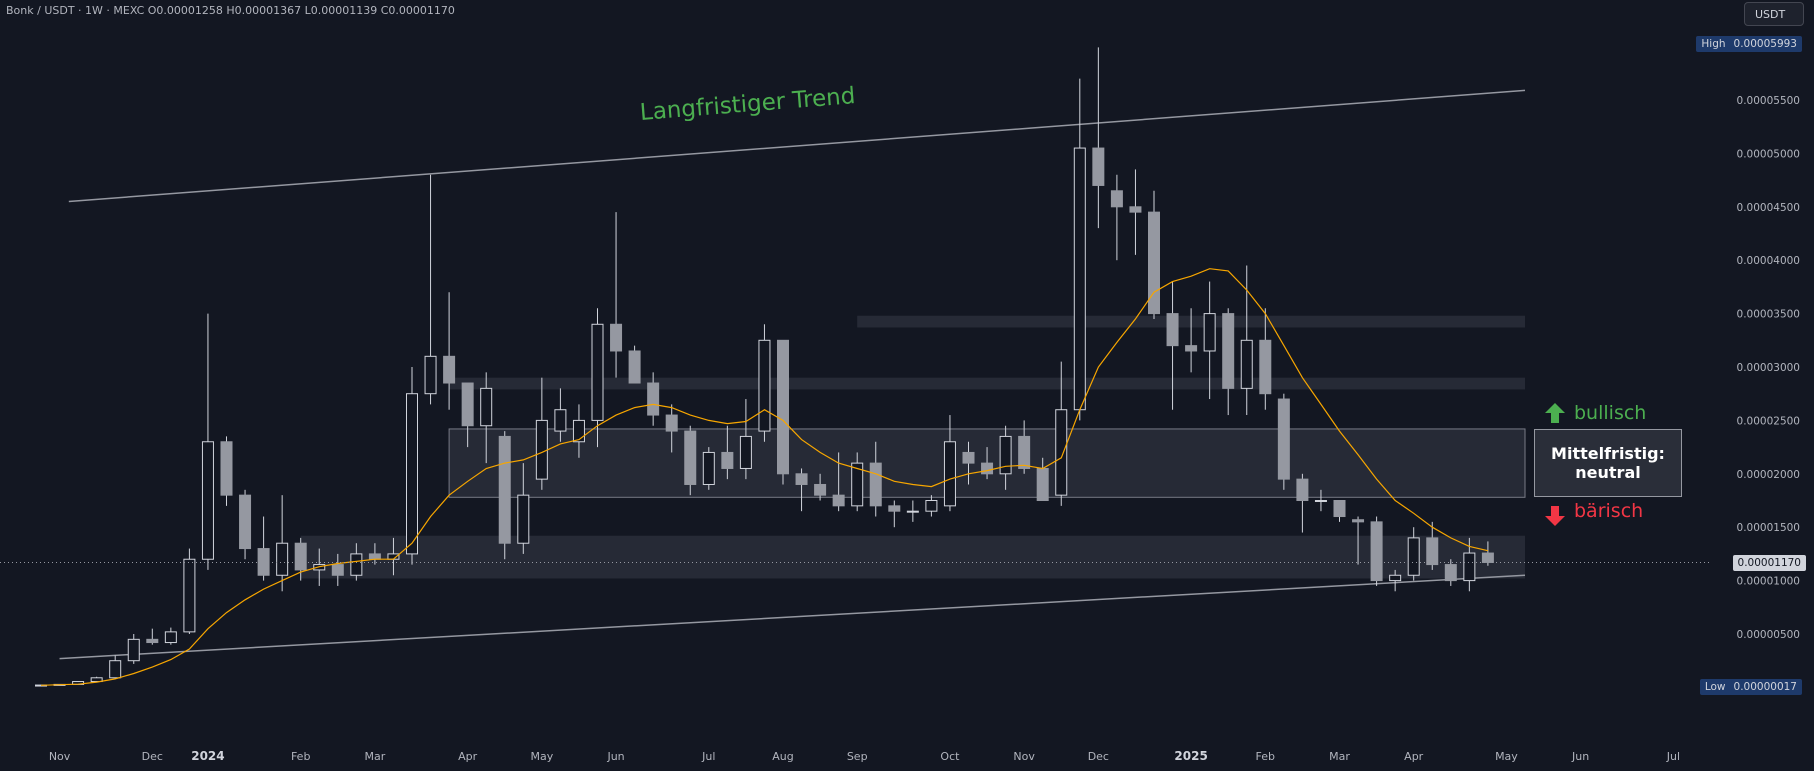 The width and height of the screenshot is (1814, 771). Describe the element at coordinates (782, 756) in the screenshot. I see `x-tick-label: Aug` at that location.